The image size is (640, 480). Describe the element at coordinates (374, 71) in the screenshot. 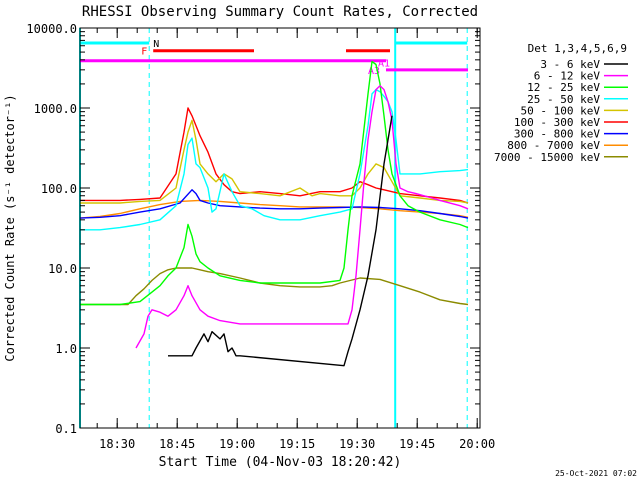

I see `attenuator-label-a3: A3` at that location.